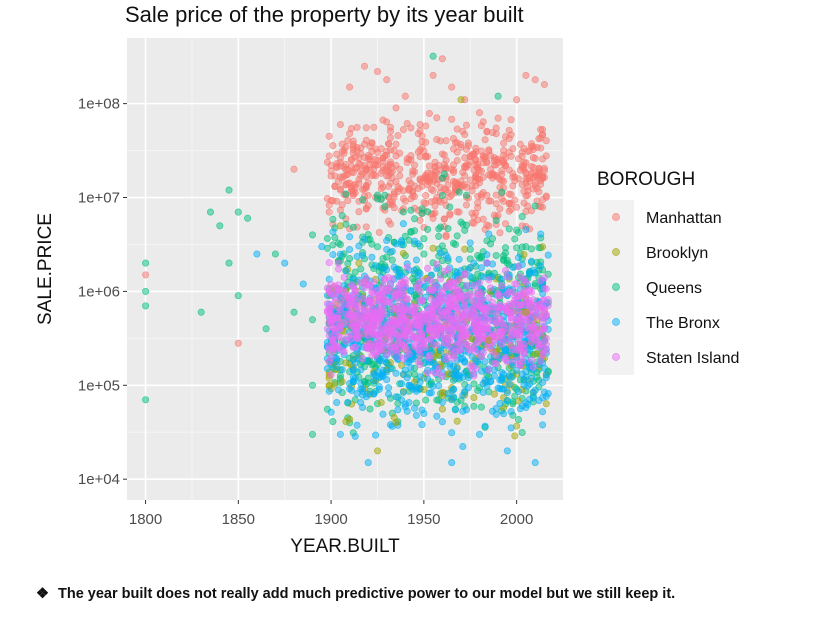 The height and width of the screenshot is (622, 819). What do you see at coordinates (99, 104) in the screenshot?
I see `y-tick-label: 1e+08` at bounding box center [99, 104].